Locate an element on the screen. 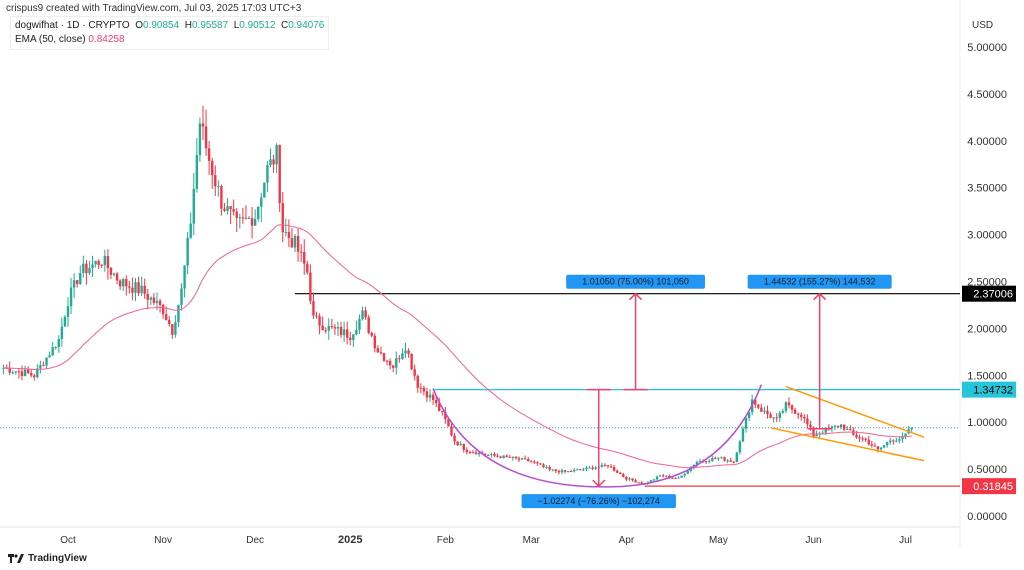  price-tag-label: 1.34732 is located at coordinates (993, 391).